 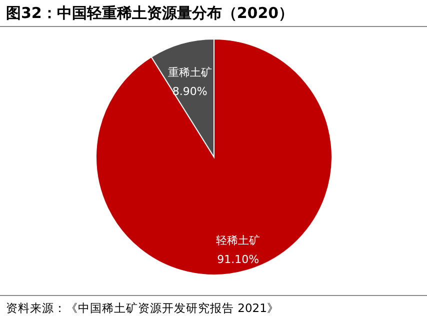 What do you see at coordinates (238, 240) in the screenshot?
I see `slice-label: 轻稀土矿` at bounding box center [238, 240].